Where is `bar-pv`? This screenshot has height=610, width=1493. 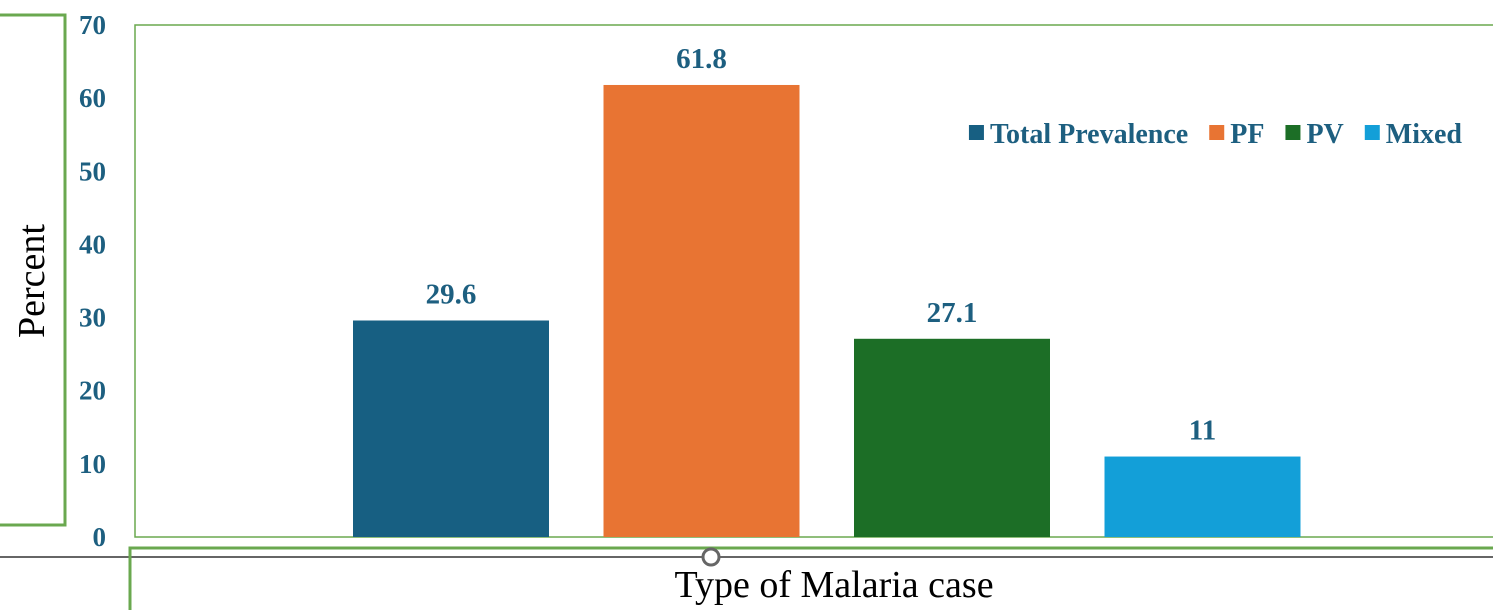
bar-pv is located at coordinates (952, 437).